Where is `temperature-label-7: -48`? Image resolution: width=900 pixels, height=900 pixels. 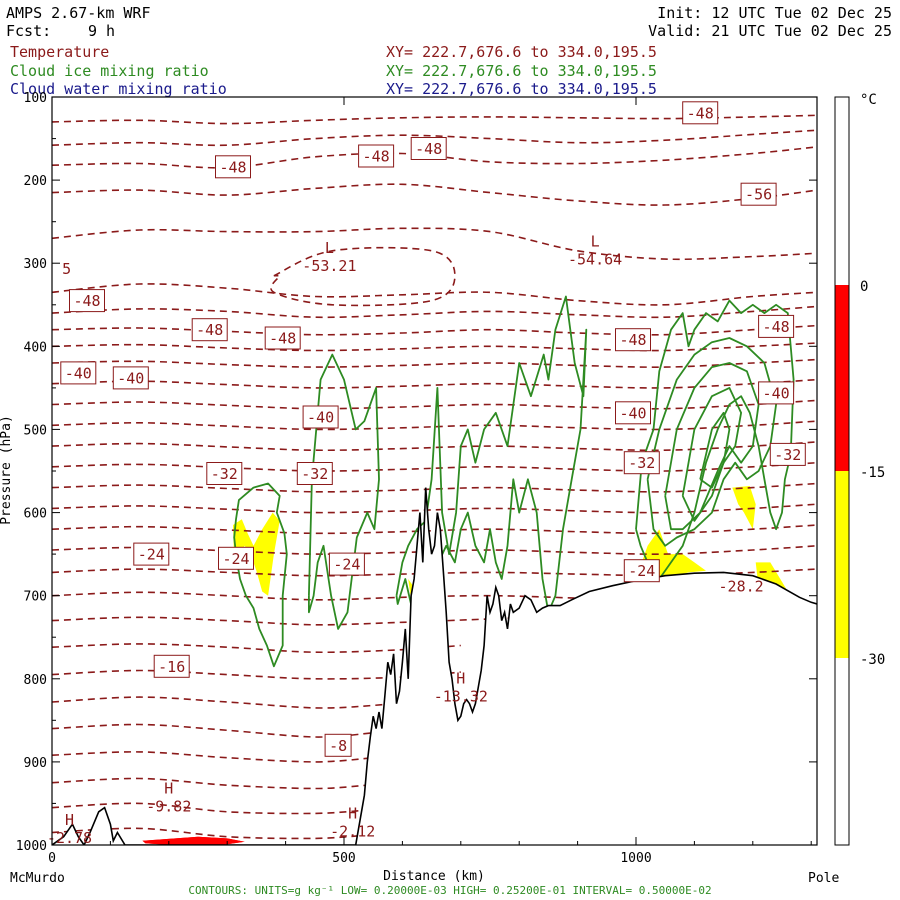
temperature-label-7: -48 is located at coordinates (282, 339).